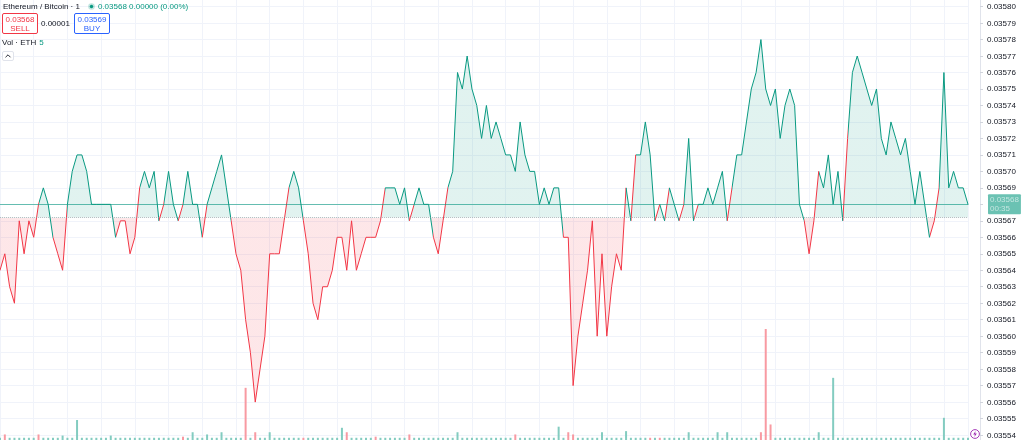 Image resolution: width=1024 pixels, height=440 pixels. I want to click on y-tick-label: 0.03561, so click(1002, 320).